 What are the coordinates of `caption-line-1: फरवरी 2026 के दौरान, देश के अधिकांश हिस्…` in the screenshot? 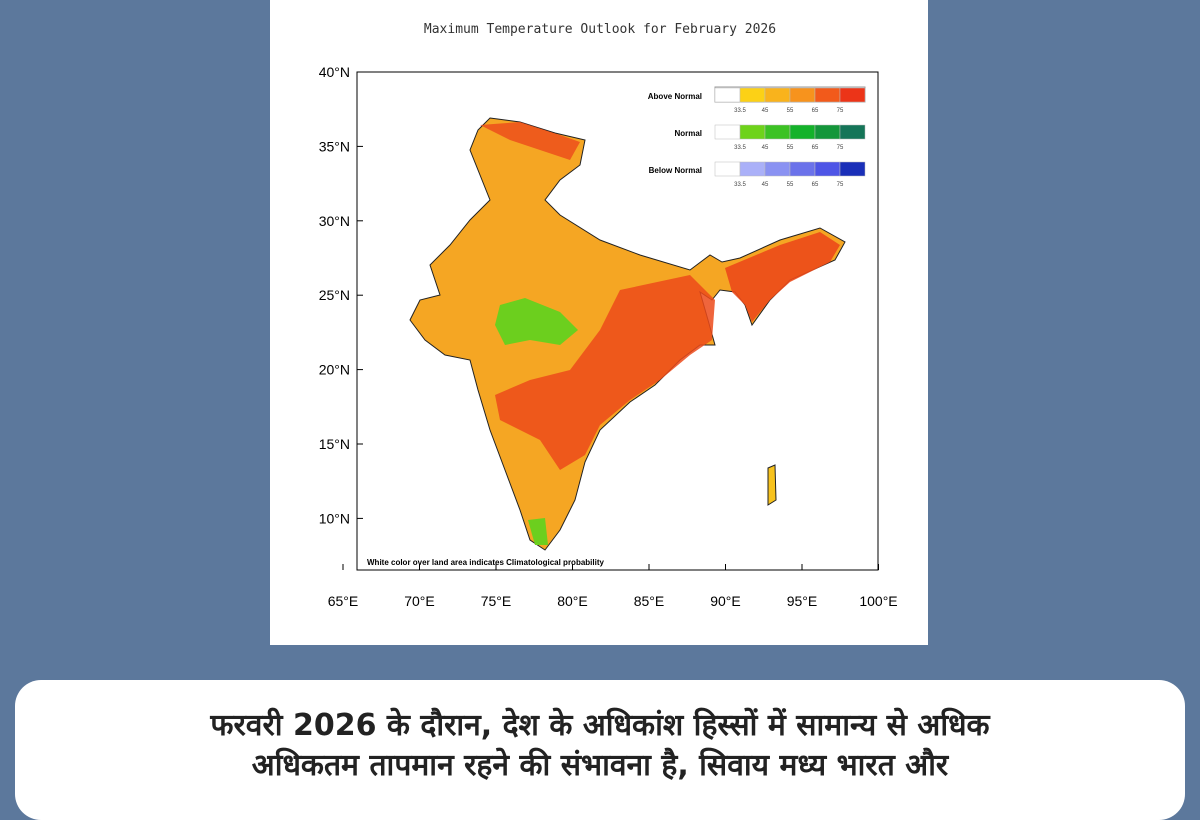 It's located at (600, 725).